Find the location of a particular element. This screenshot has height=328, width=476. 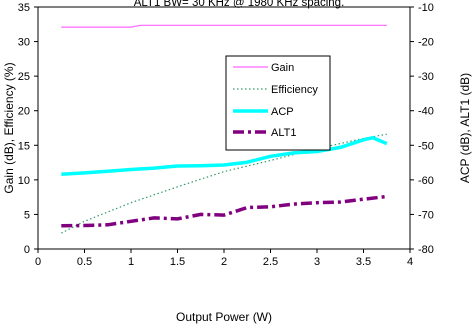

y-left-tick-label: 5 is located at coordinates (27, 215).